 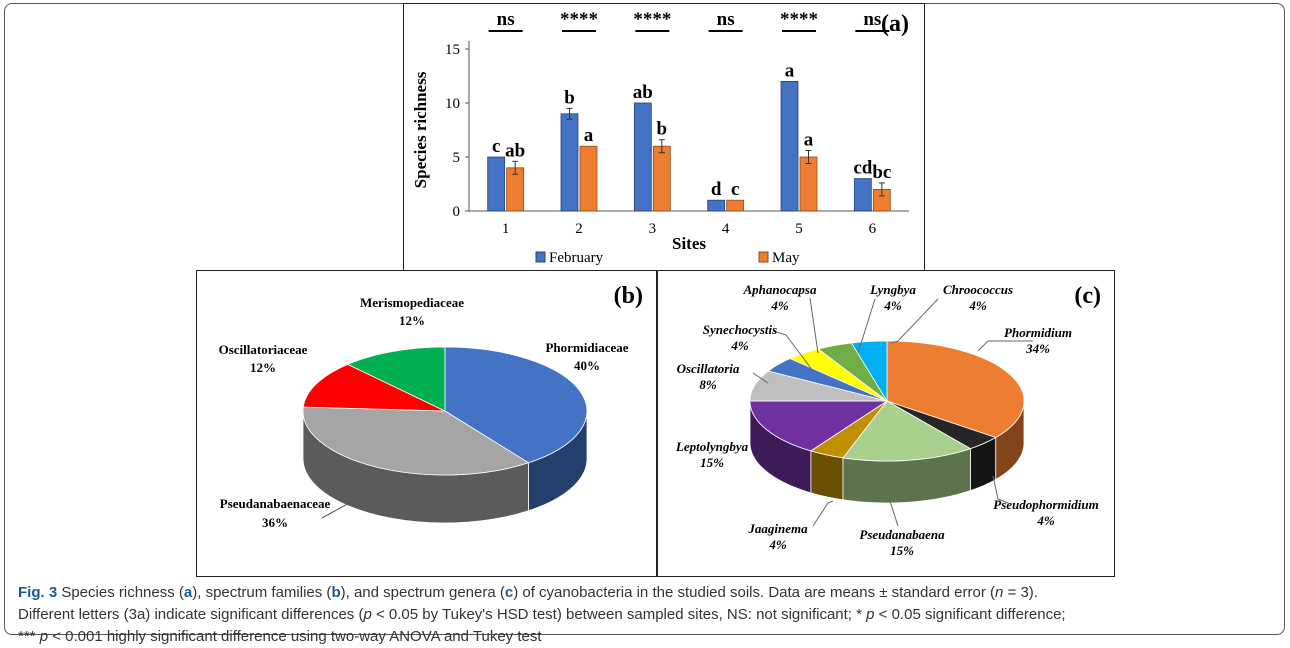 What do you see at coordinates (708, 368) in the screenshot?
I see `slice-label: Oscillatoria` at bounding box center [708, 368].